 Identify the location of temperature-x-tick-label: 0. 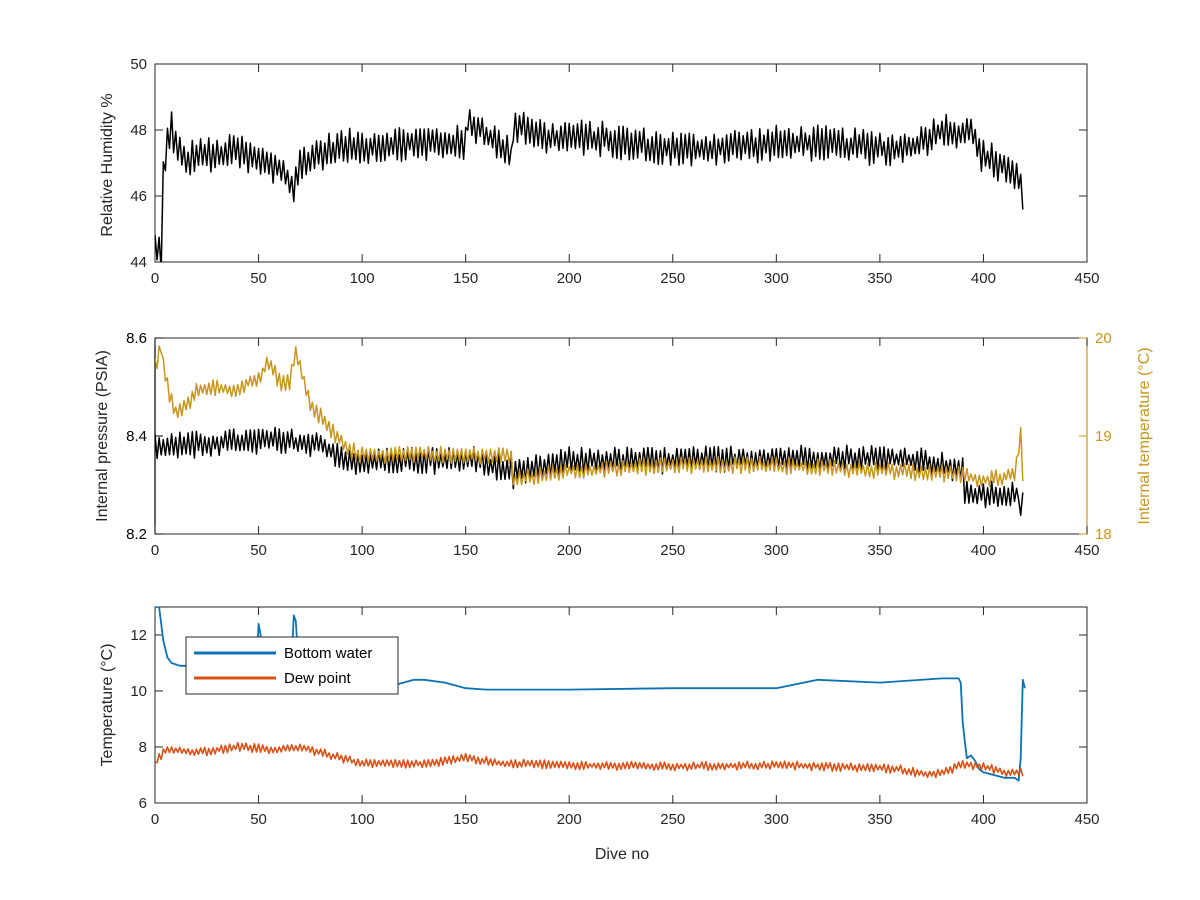
(155, 819).